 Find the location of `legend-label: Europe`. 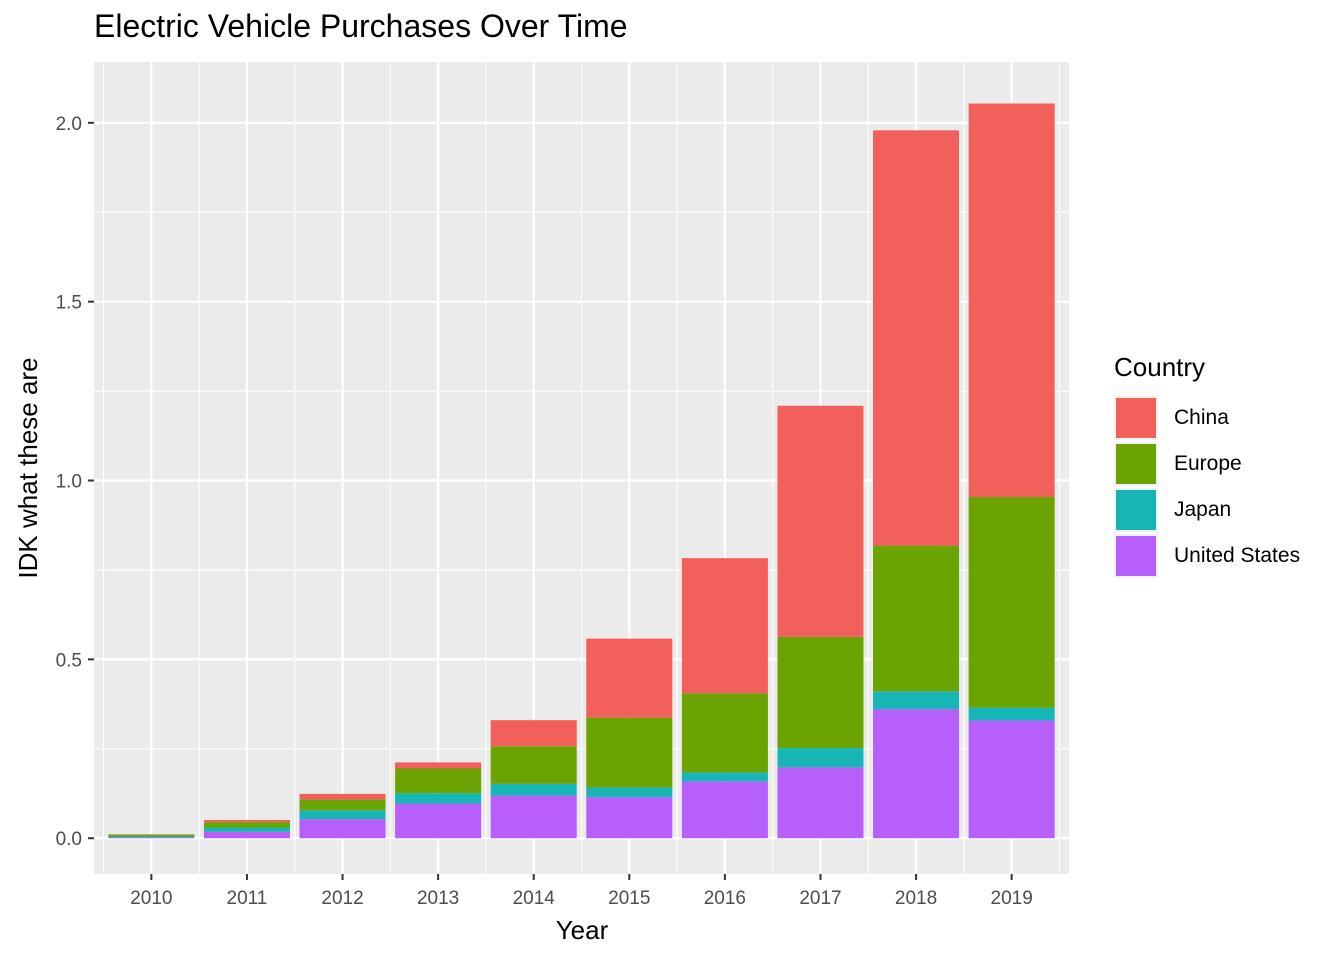

legend-label: Europe is located at coordinates (1208, 463).